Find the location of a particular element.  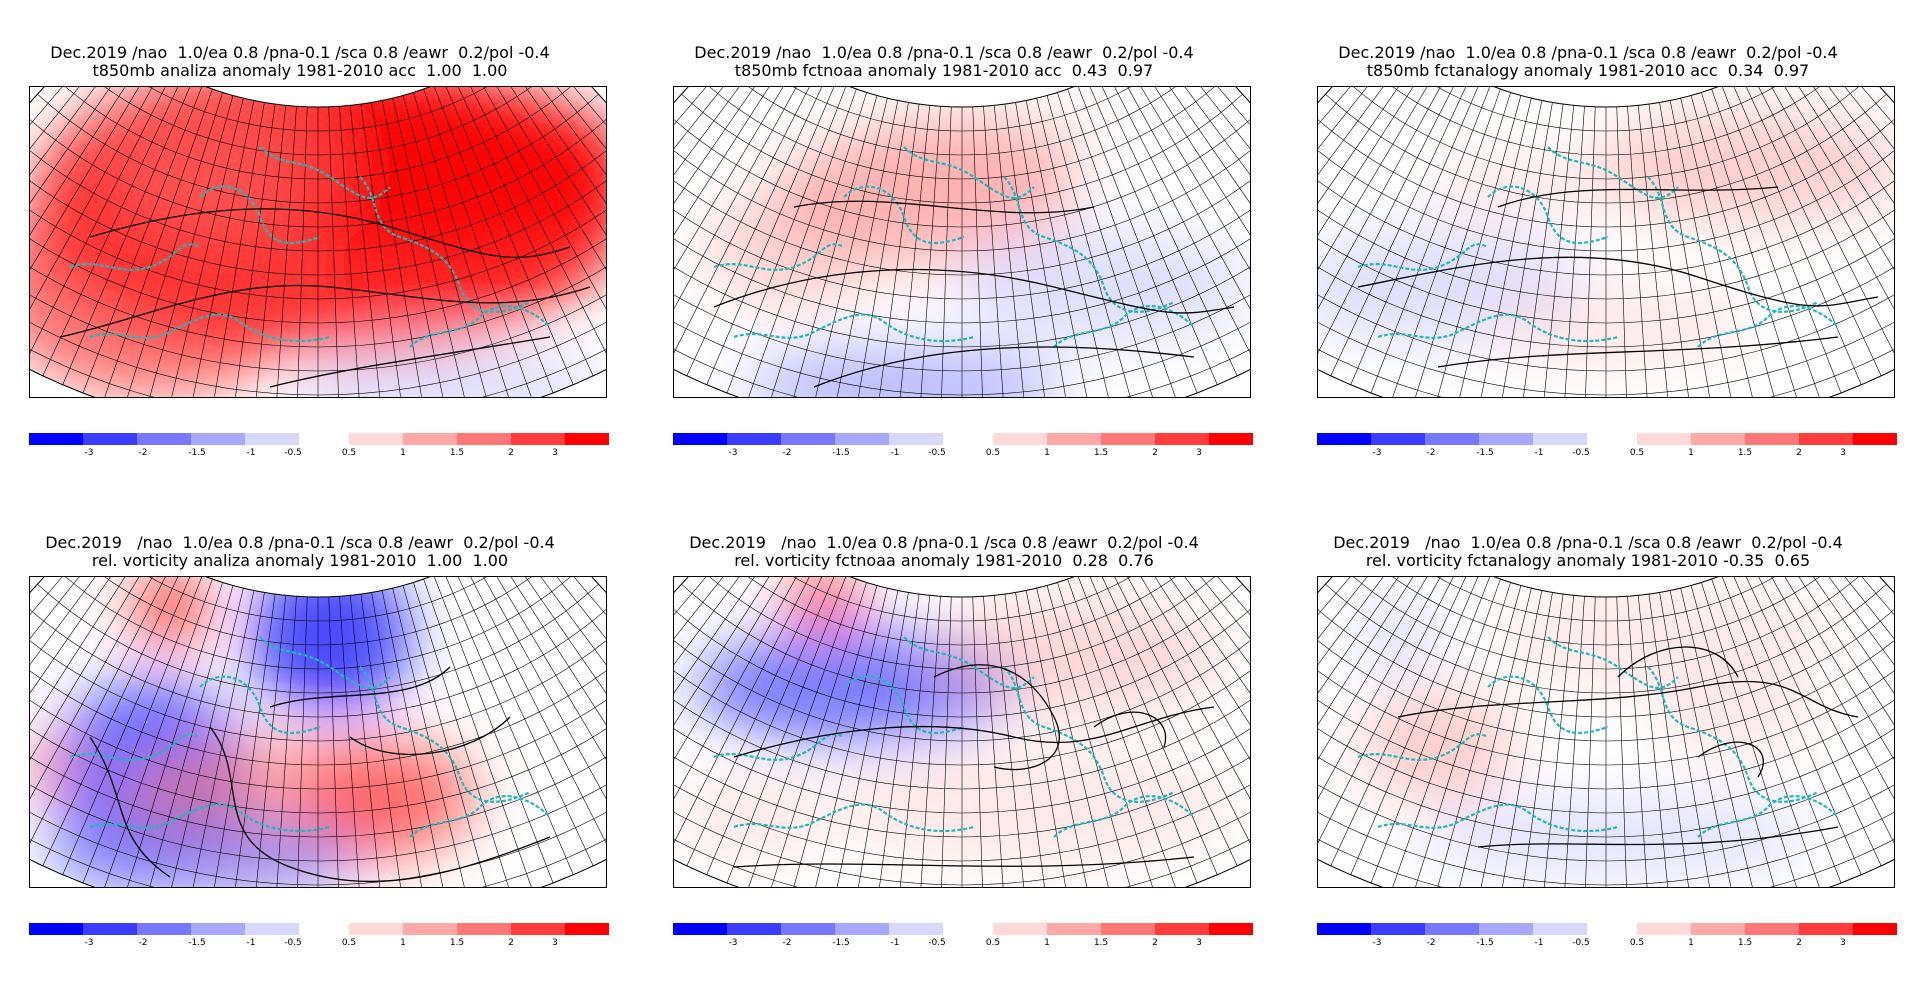

sector-outline is located at coordinates (1606, 242).